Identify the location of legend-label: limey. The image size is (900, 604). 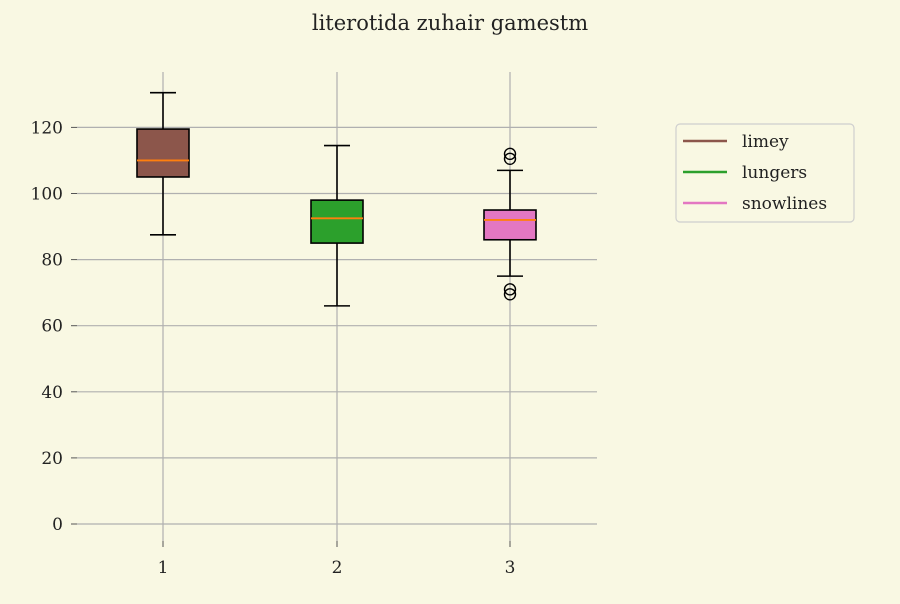
(765, 142).